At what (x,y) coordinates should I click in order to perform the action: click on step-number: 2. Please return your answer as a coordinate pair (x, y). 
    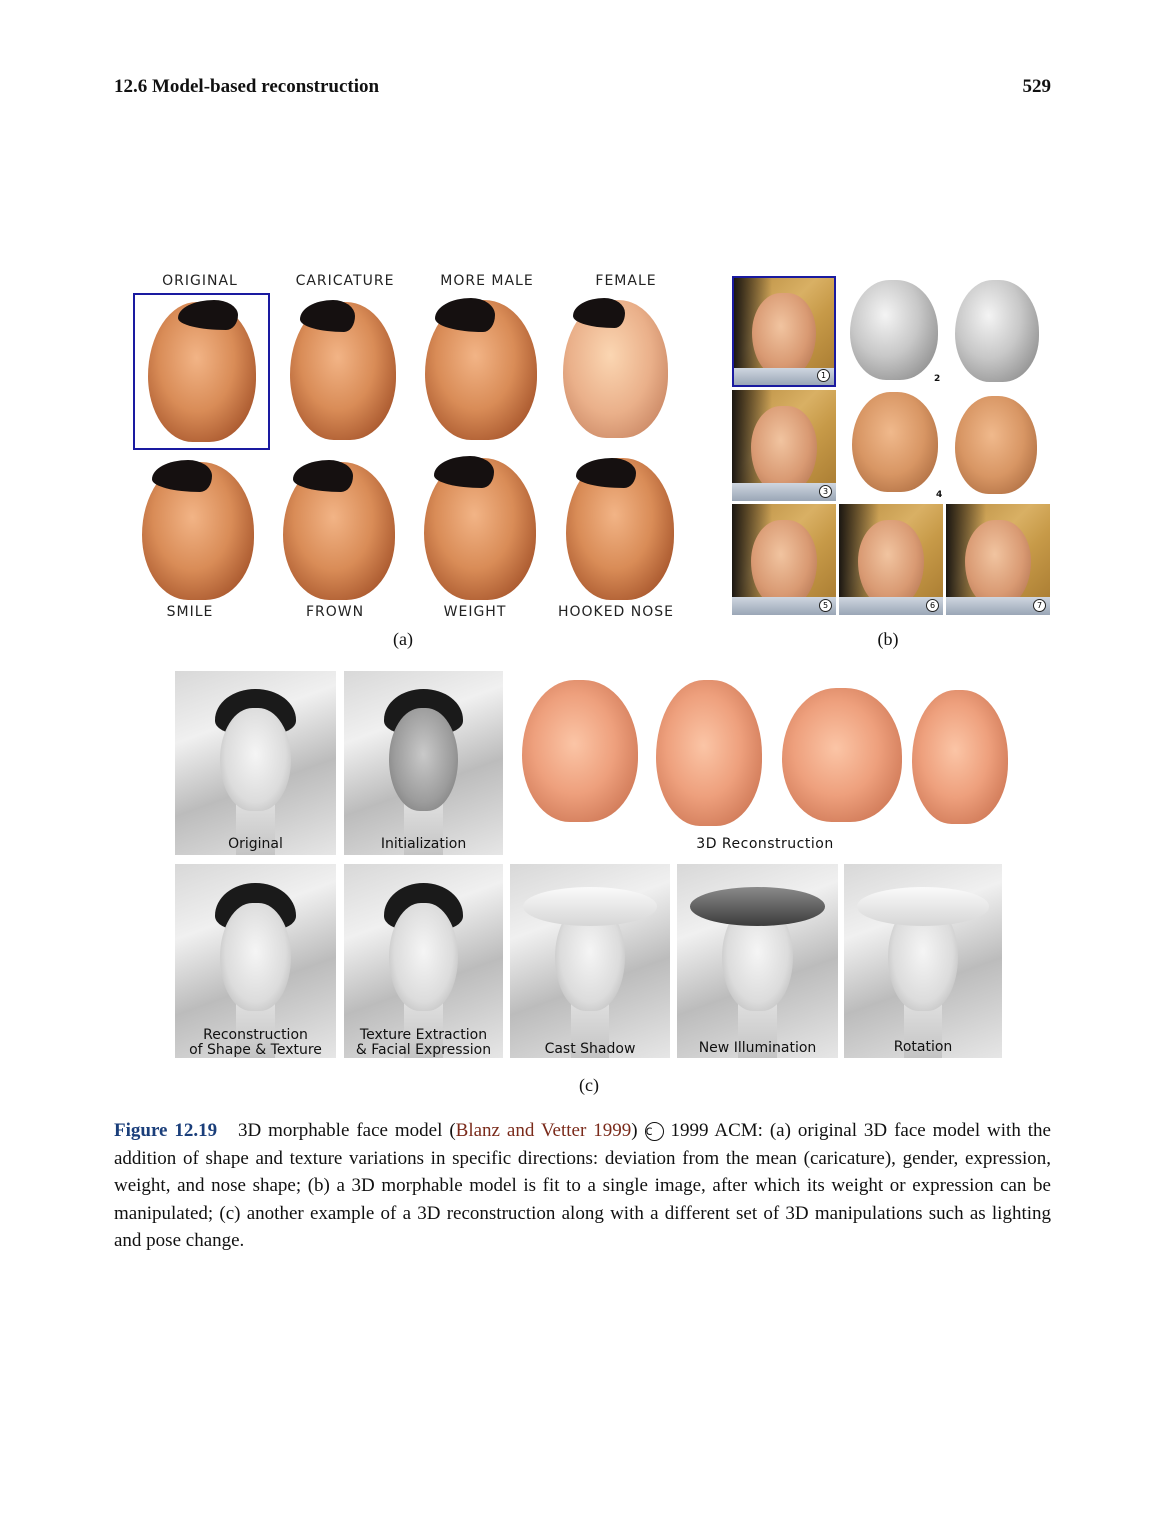
    Looking at the image, I should click on (937, 379).